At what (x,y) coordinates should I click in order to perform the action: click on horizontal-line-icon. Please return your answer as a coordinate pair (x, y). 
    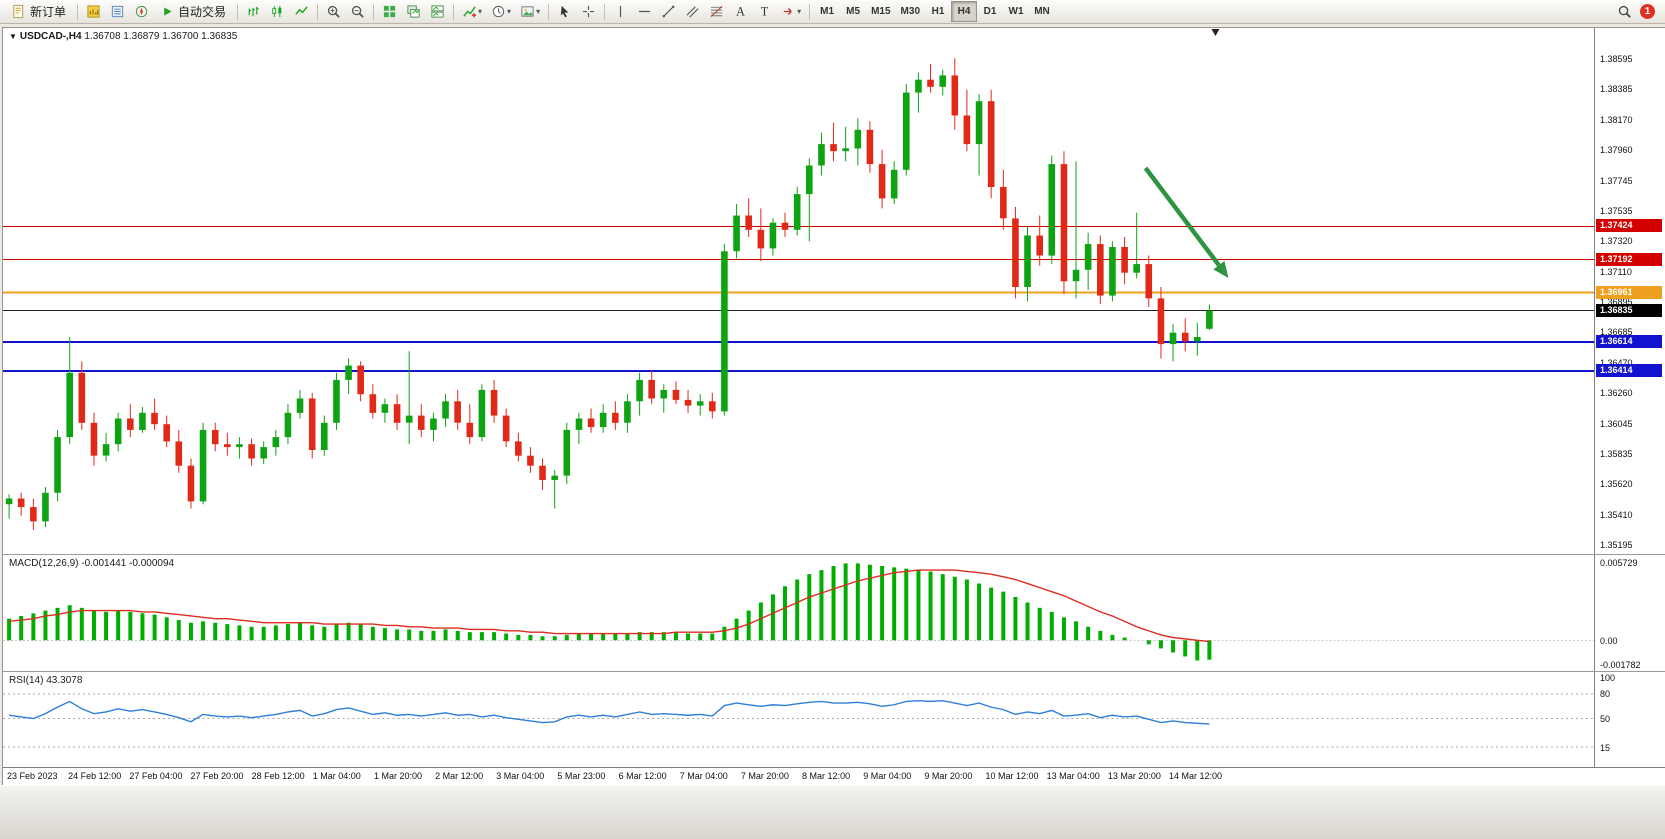
    Looking at the image, I should click on (644, 11).